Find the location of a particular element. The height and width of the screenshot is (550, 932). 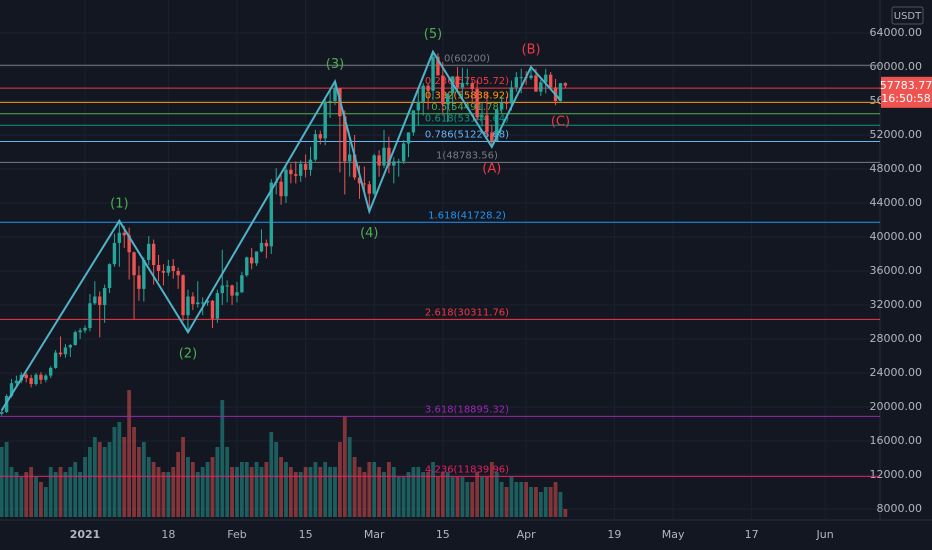

y-tick-label: 60000.00 is located at coordinates (896, 66).